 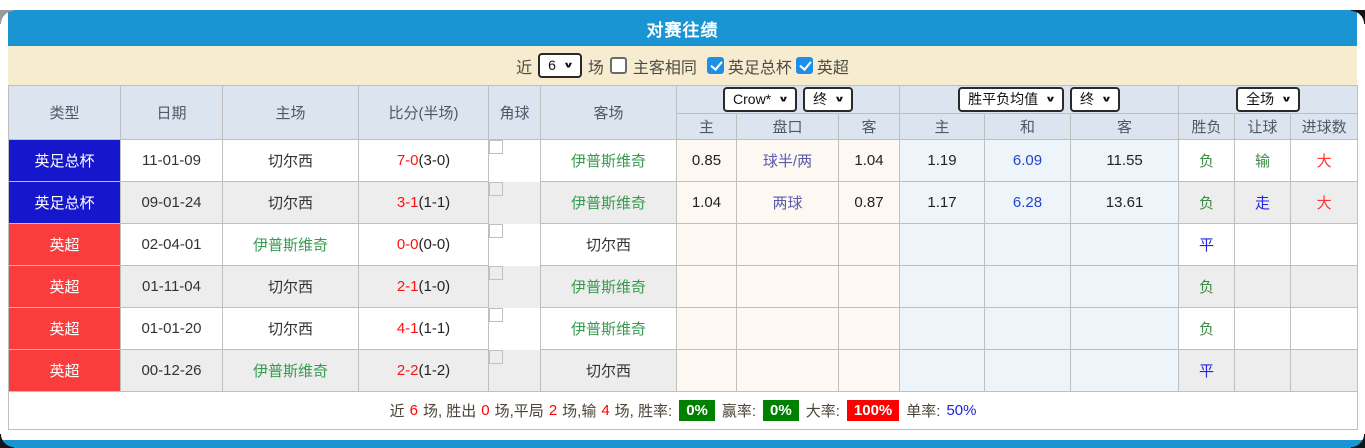 What do you see at coordinates (560, 65) in the screenshot?
I see `recent-count-select: 6 ∨` at bounding box center [560, 65].